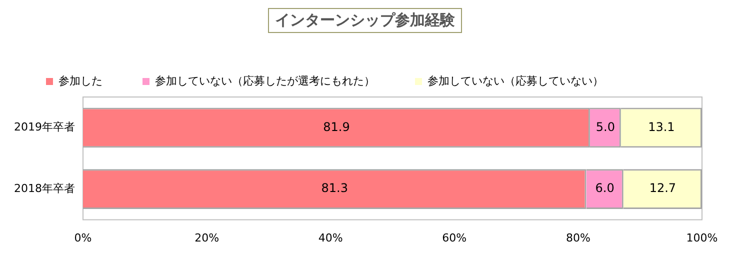  Describe the element at coordinates (578, 237) in the screenshot. I see `x-tick-label: 80%` at that location.